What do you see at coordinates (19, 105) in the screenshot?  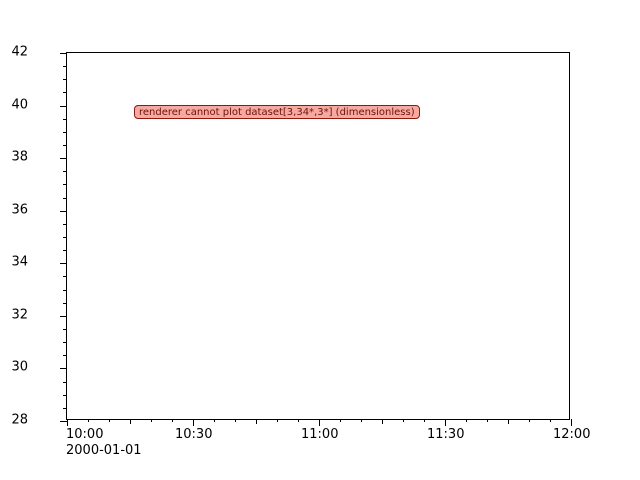 I see `yaxis-tick-label: 40` at bounding box center [19, 105].